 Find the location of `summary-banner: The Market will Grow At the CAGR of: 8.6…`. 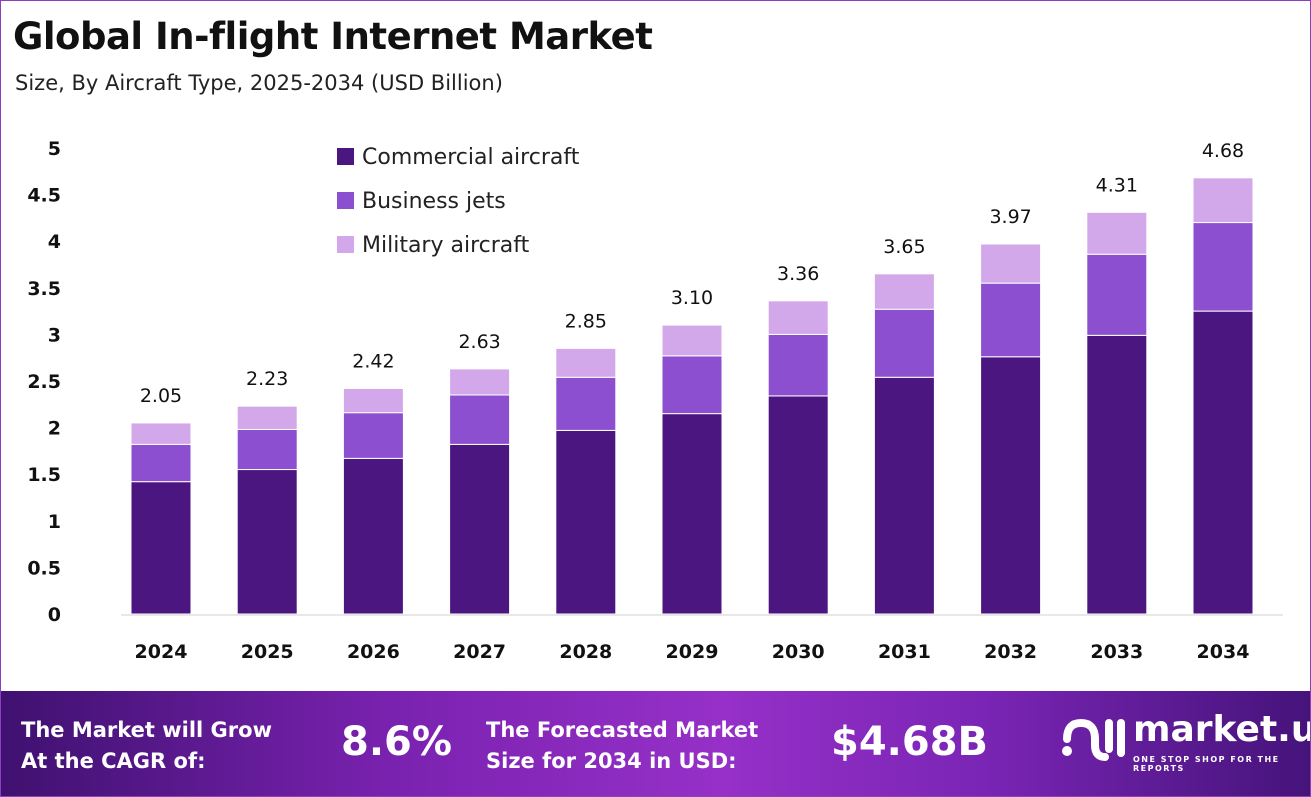

summary-banner: The Market will Grow At the CAGR of: 8.6… is located at coordinates (655, 743).